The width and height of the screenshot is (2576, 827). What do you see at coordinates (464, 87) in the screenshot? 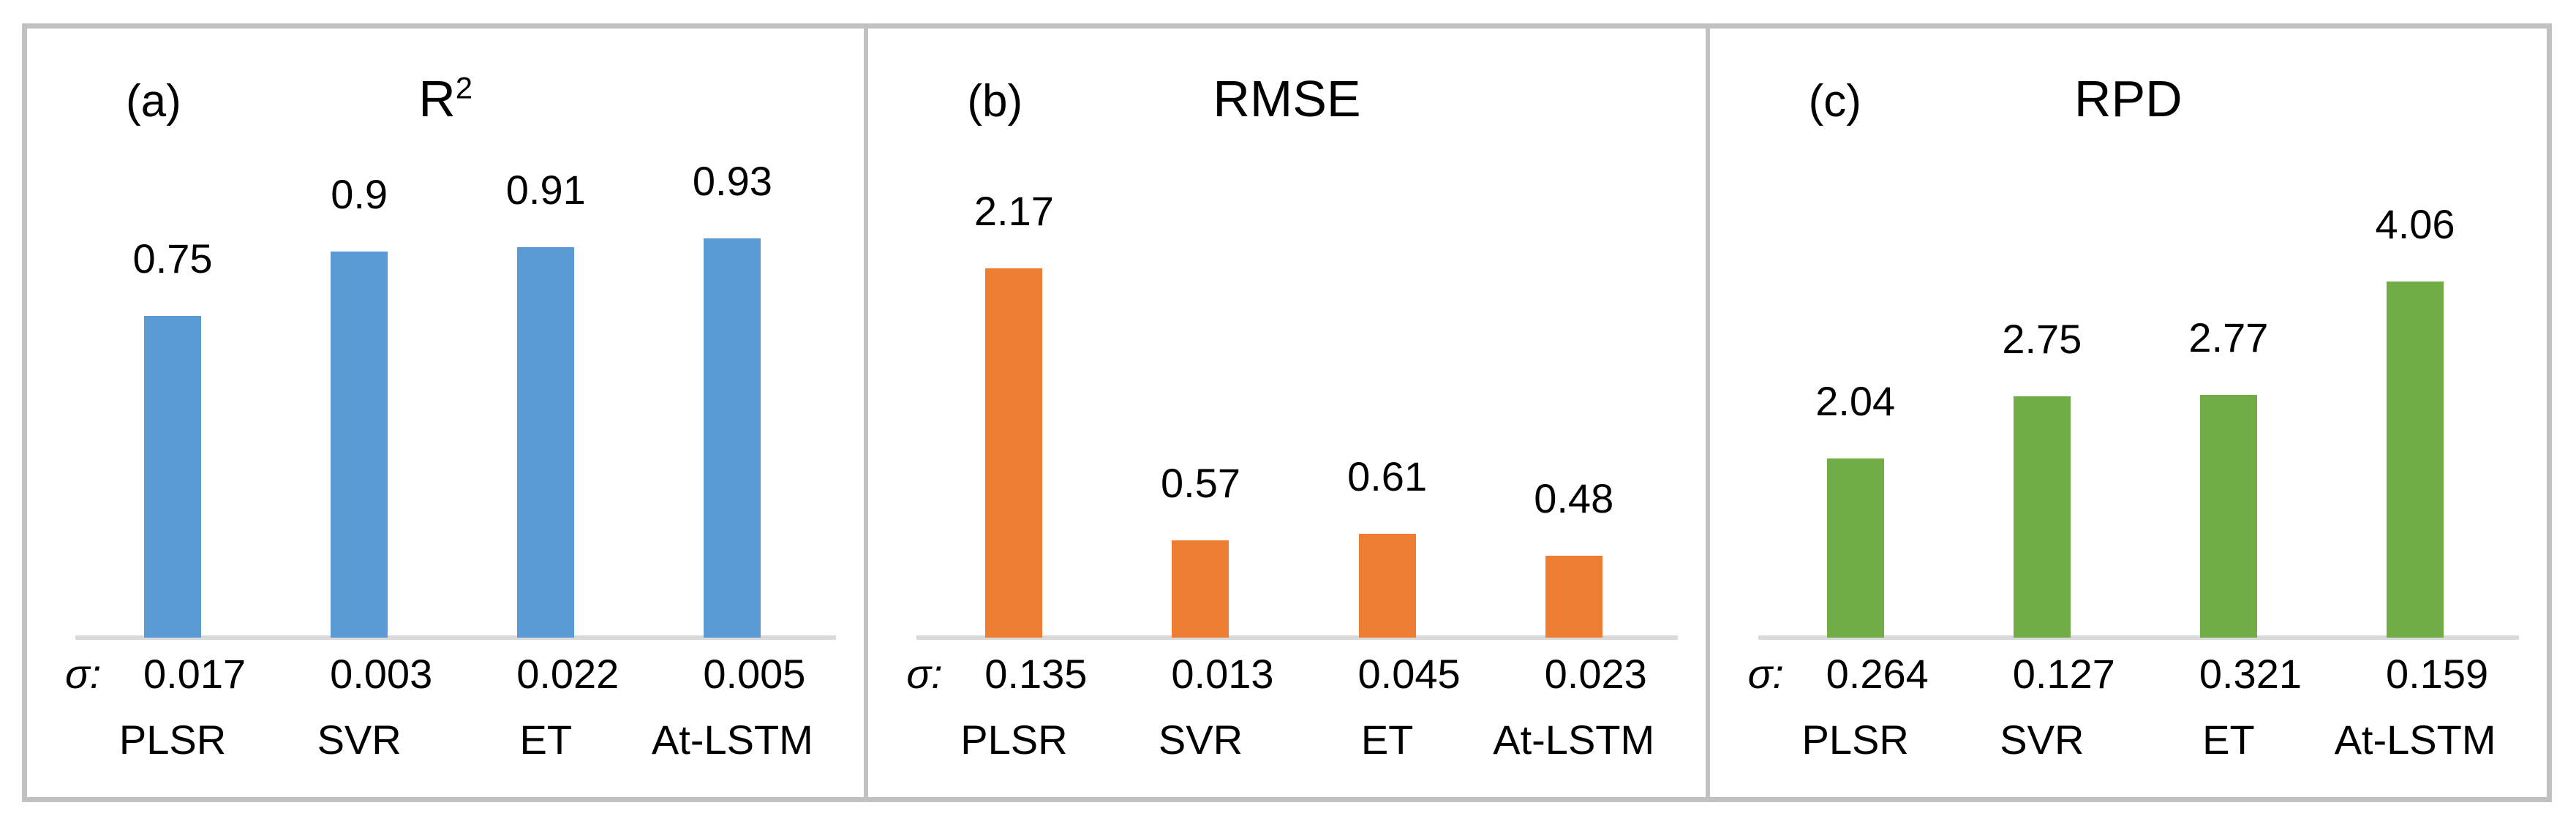
I see `panel-title-superscript: 2` at bounding box center [464, 87].